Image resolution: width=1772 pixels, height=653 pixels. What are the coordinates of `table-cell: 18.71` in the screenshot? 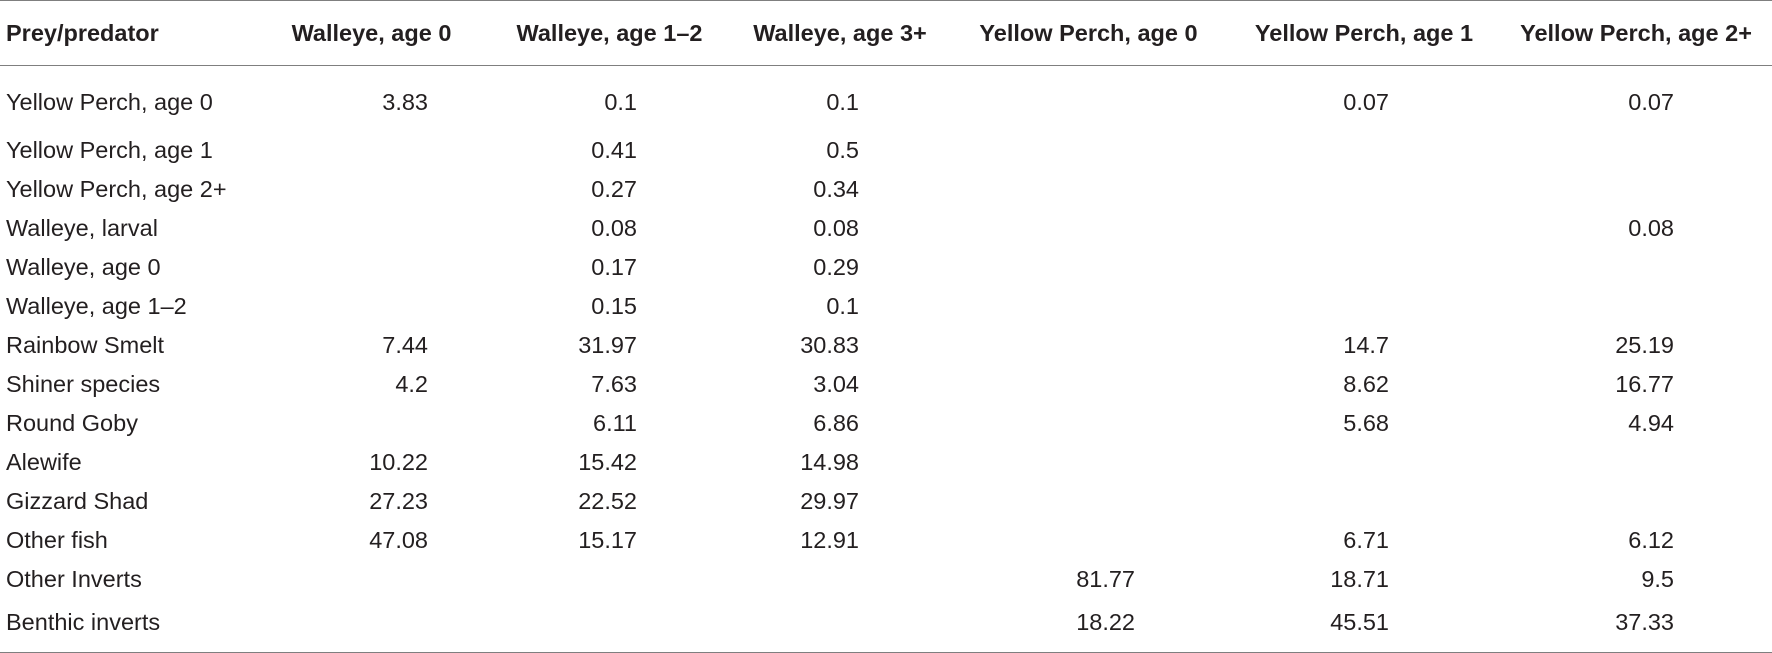 It's located at (1359, 579).